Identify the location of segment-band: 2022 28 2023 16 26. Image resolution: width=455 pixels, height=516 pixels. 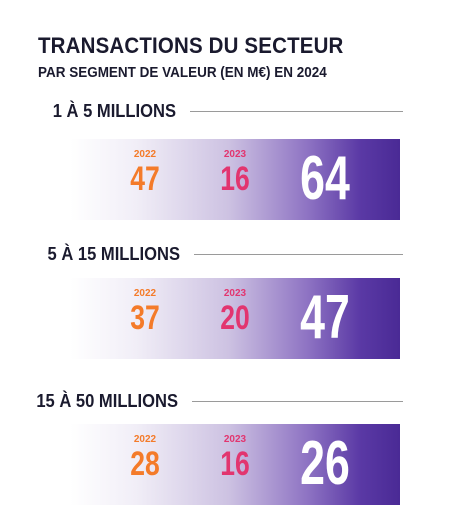
(235, 464).